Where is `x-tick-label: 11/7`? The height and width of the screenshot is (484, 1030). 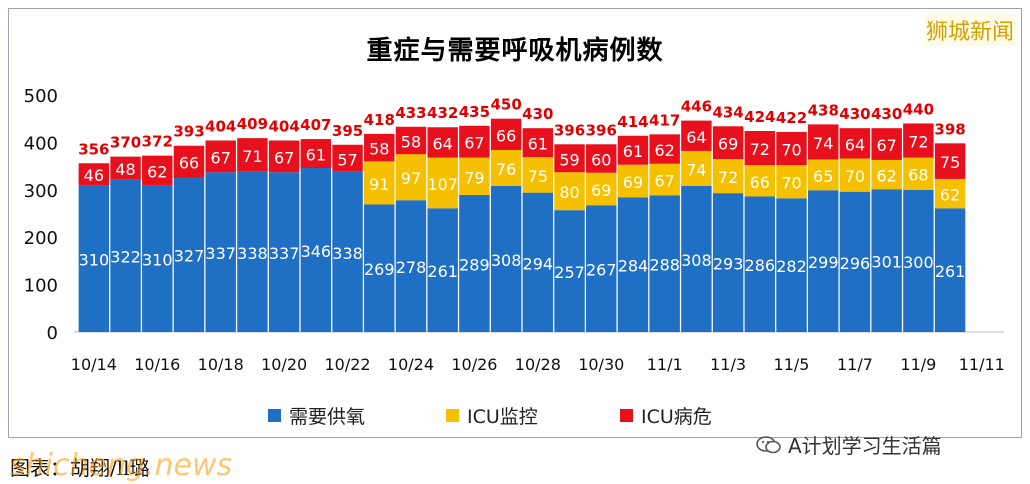 x-tick-label: 11/7 is located at coordinates (855, 364).